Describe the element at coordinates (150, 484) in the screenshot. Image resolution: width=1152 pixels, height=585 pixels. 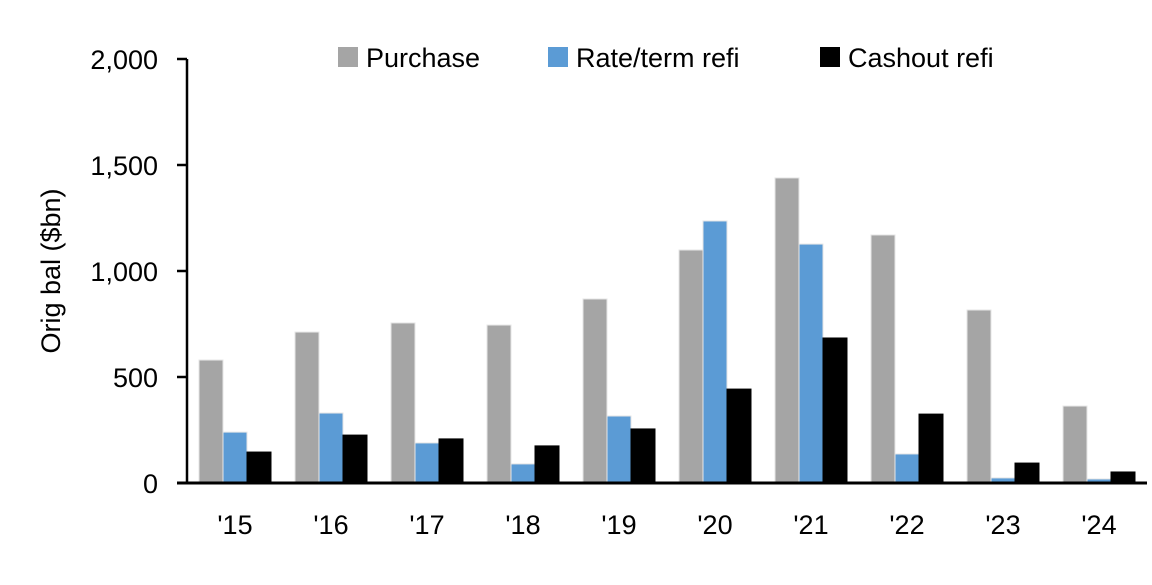
I see `y-tick-label: 0` at that location.